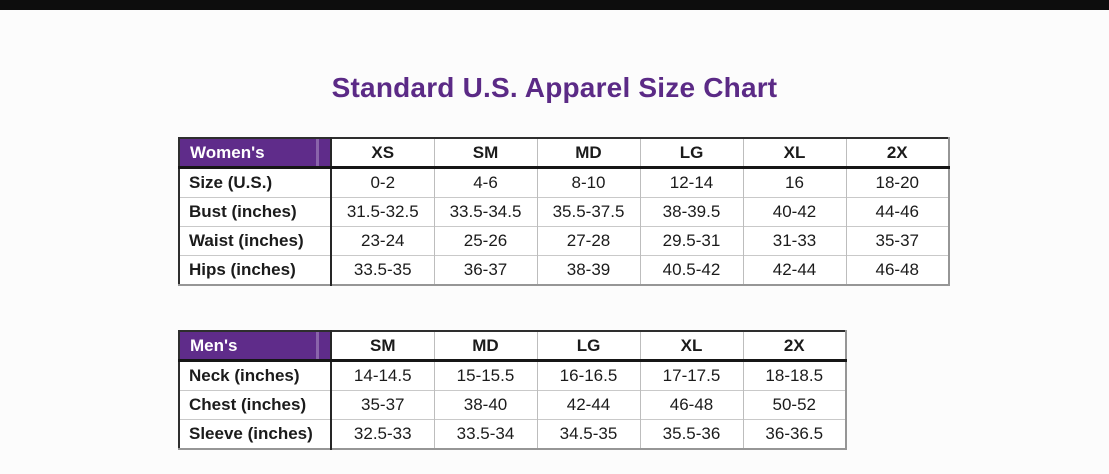 This screenshot has width=1109, height=474. What do you see at coordinates (794, 241) in the screenshot?
I see `size-value-cell: 31-33` at bounding box center [794, 241].